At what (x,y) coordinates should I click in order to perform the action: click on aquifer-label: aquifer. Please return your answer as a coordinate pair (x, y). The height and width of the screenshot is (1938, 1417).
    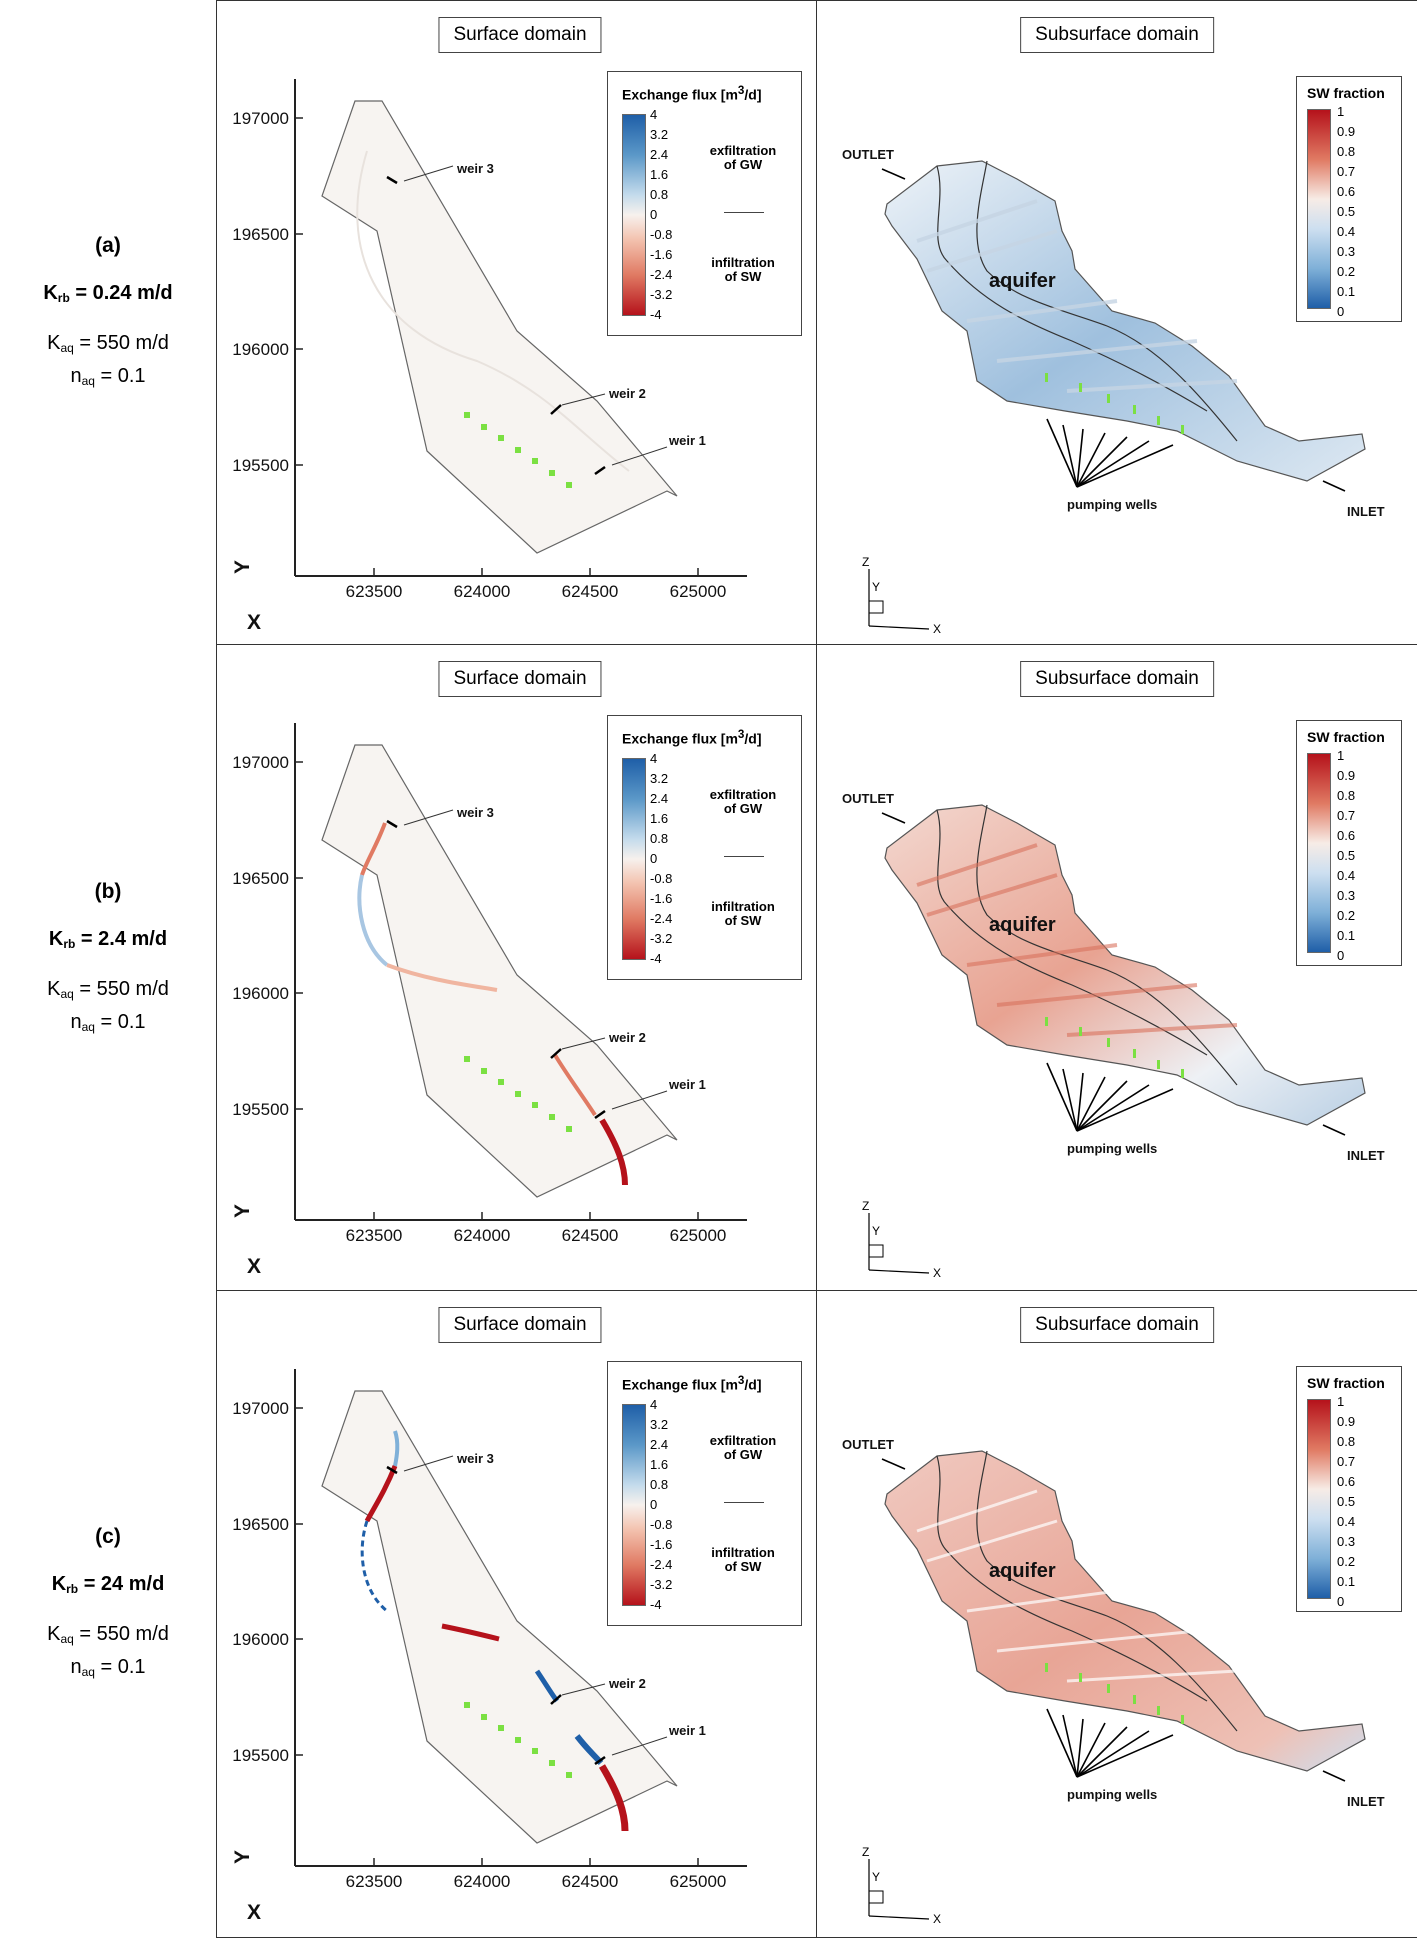
    Looking at the image, I should click on (1022, 281).